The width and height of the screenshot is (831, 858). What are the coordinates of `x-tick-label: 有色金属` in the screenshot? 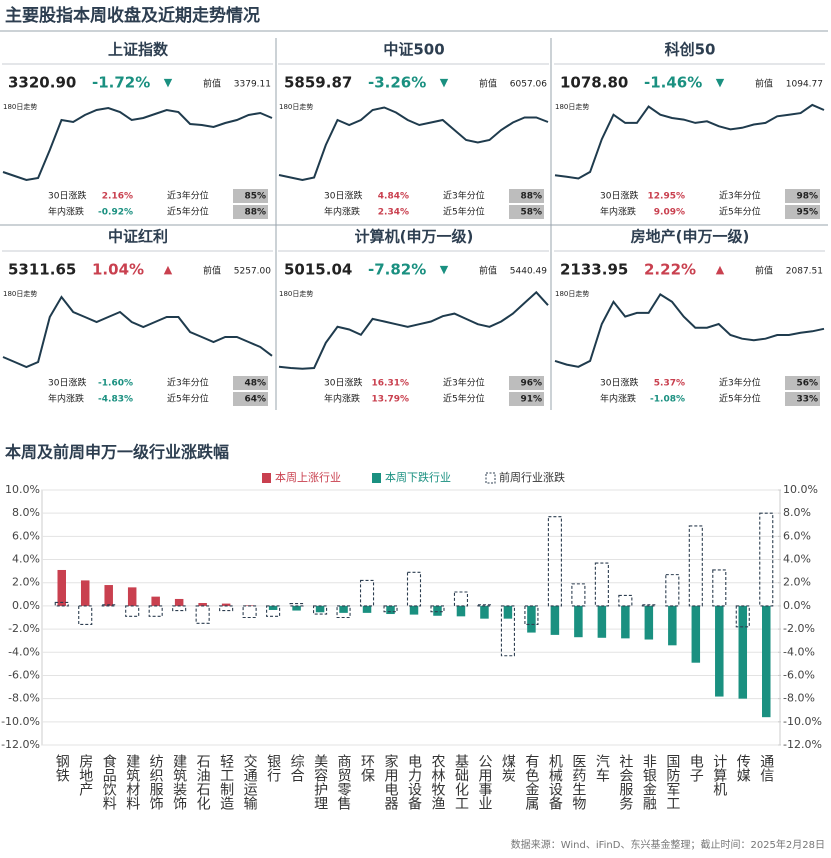 It's located at (531, 782).